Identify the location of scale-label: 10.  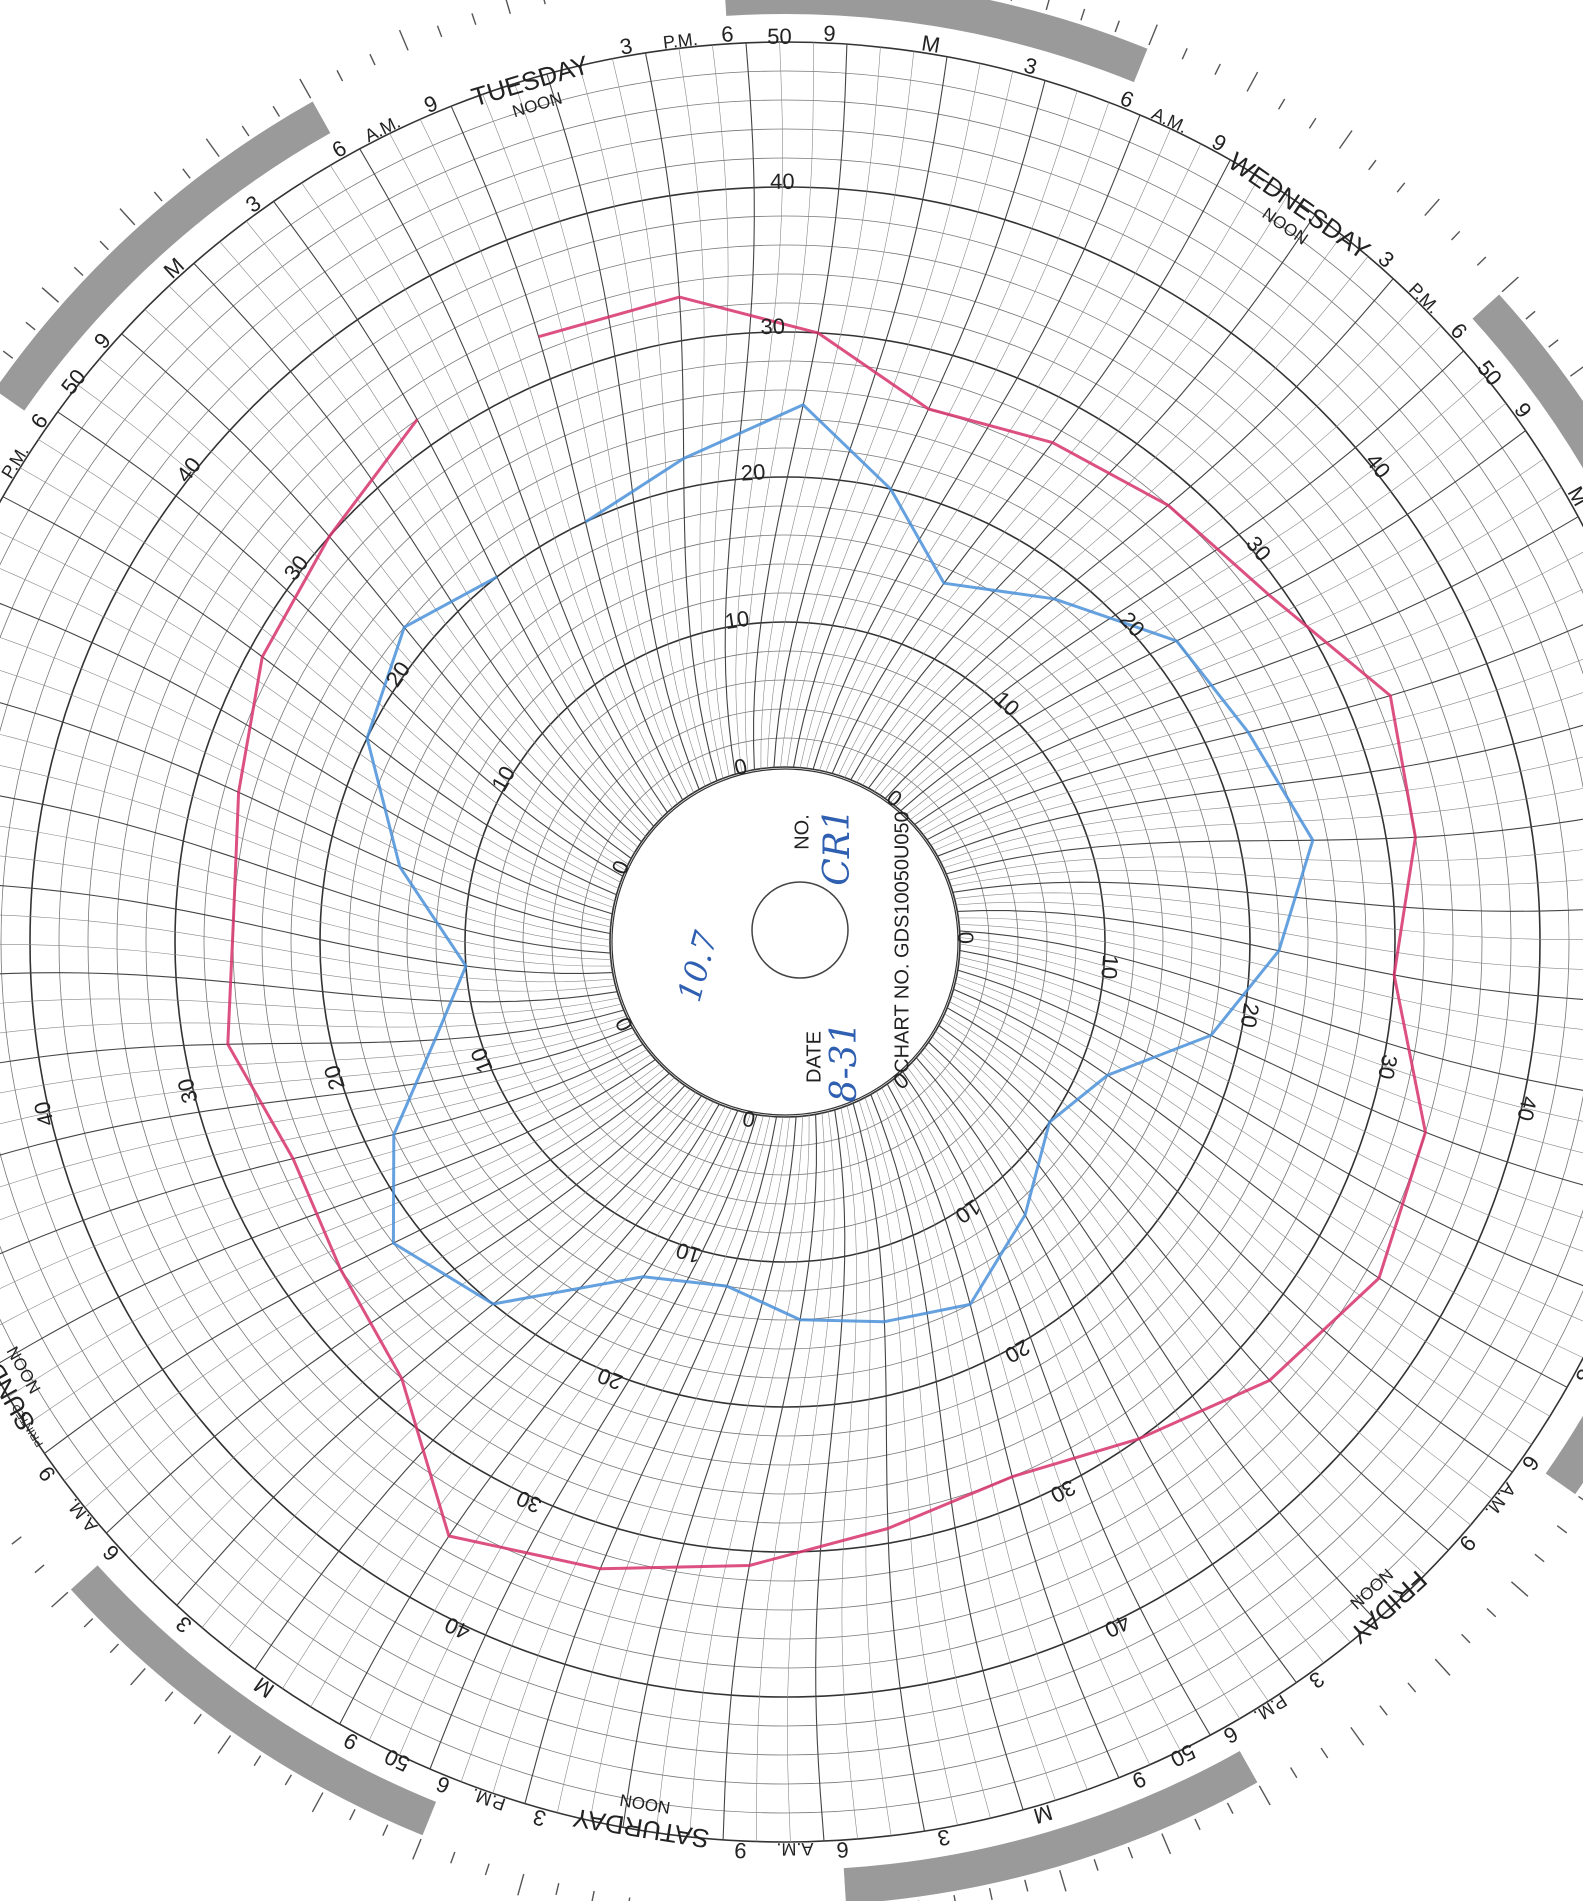
(737, 620).